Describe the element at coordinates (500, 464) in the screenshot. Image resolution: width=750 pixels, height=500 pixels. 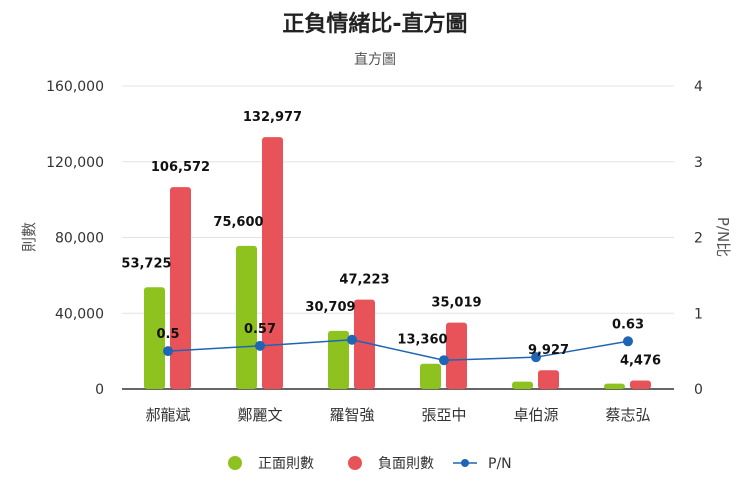
I see `legend-label: P/N` at that location.